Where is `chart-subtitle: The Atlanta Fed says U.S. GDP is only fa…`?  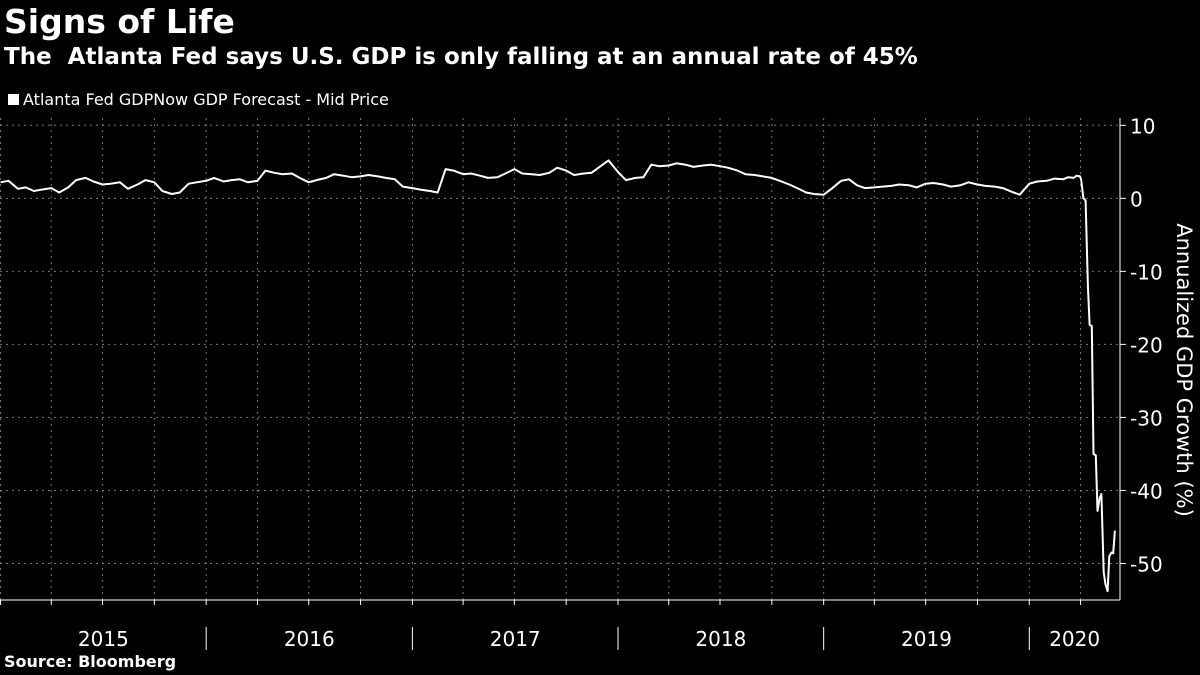
chart-subtitle: The Atlanta Fed says U.S. GDP is only fa… is located at coordinates (461, 57).